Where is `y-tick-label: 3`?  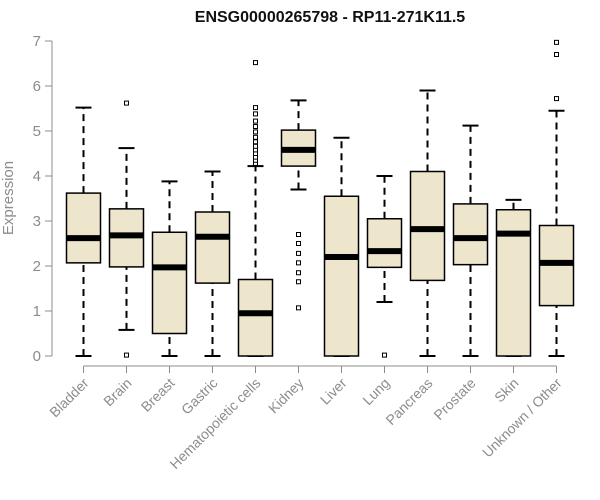 y-tick-label: 3 is located at coordinates (37, 221).